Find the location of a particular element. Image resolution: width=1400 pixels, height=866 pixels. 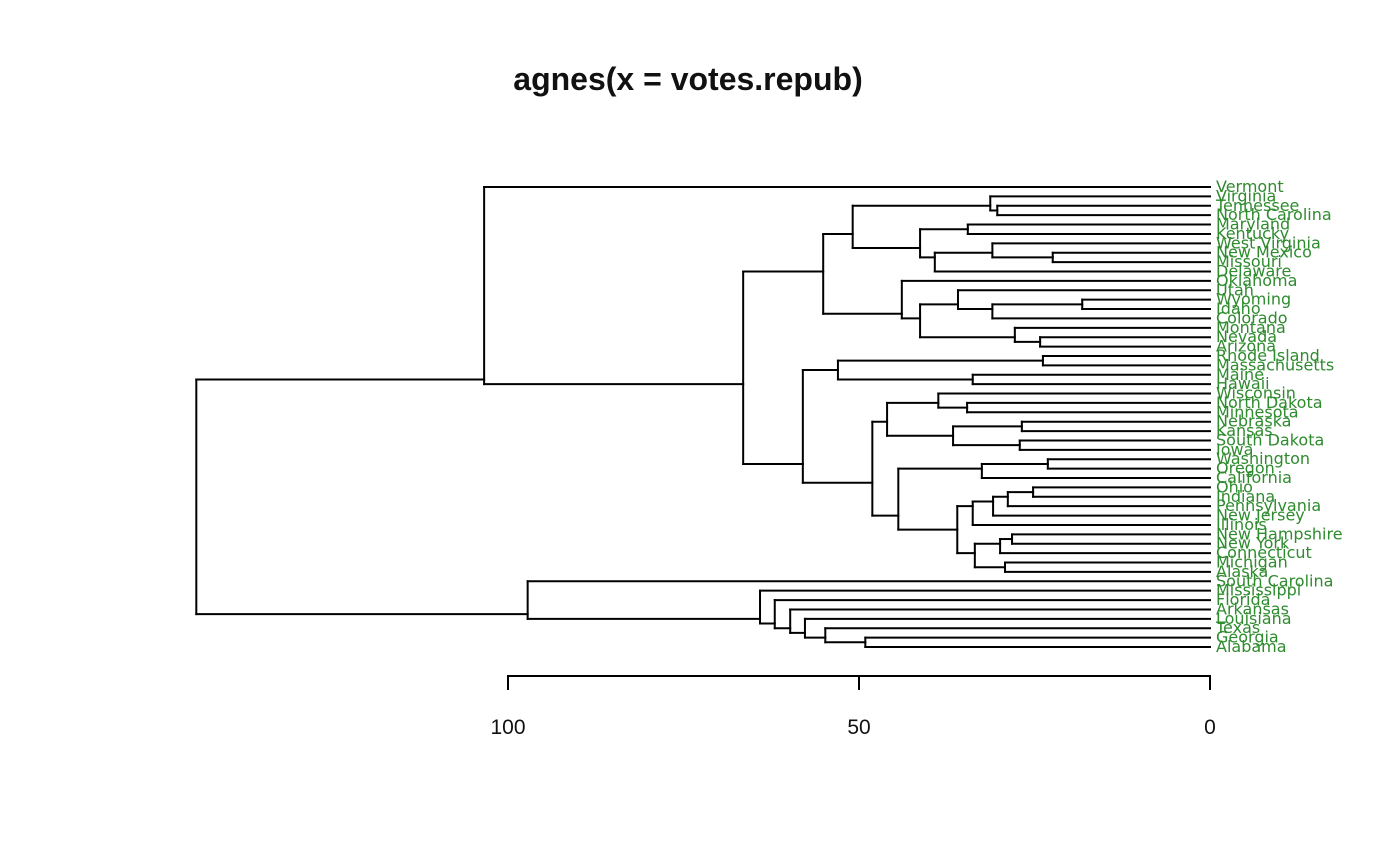

leaf-label: Colorado is located at coordinates (1252, 317).